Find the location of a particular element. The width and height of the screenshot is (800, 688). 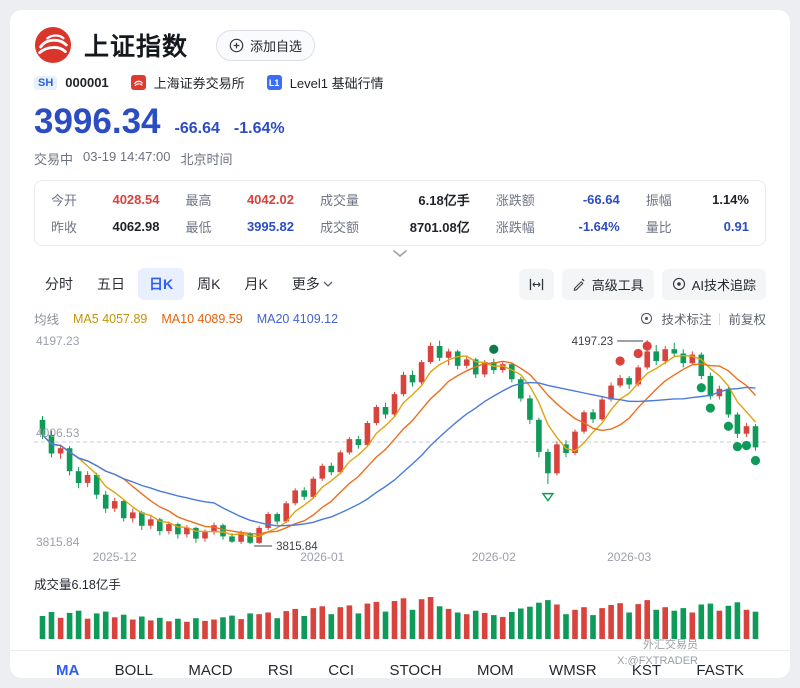

timezone-label: 北京时间 is located at coordinates (206, 159).